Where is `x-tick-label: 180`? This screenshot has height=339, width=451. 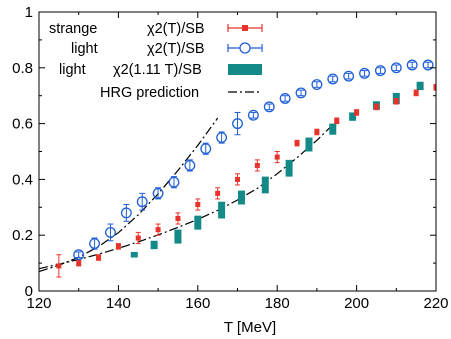
x-tick-label: 180 is located at coordinates (277, 303).